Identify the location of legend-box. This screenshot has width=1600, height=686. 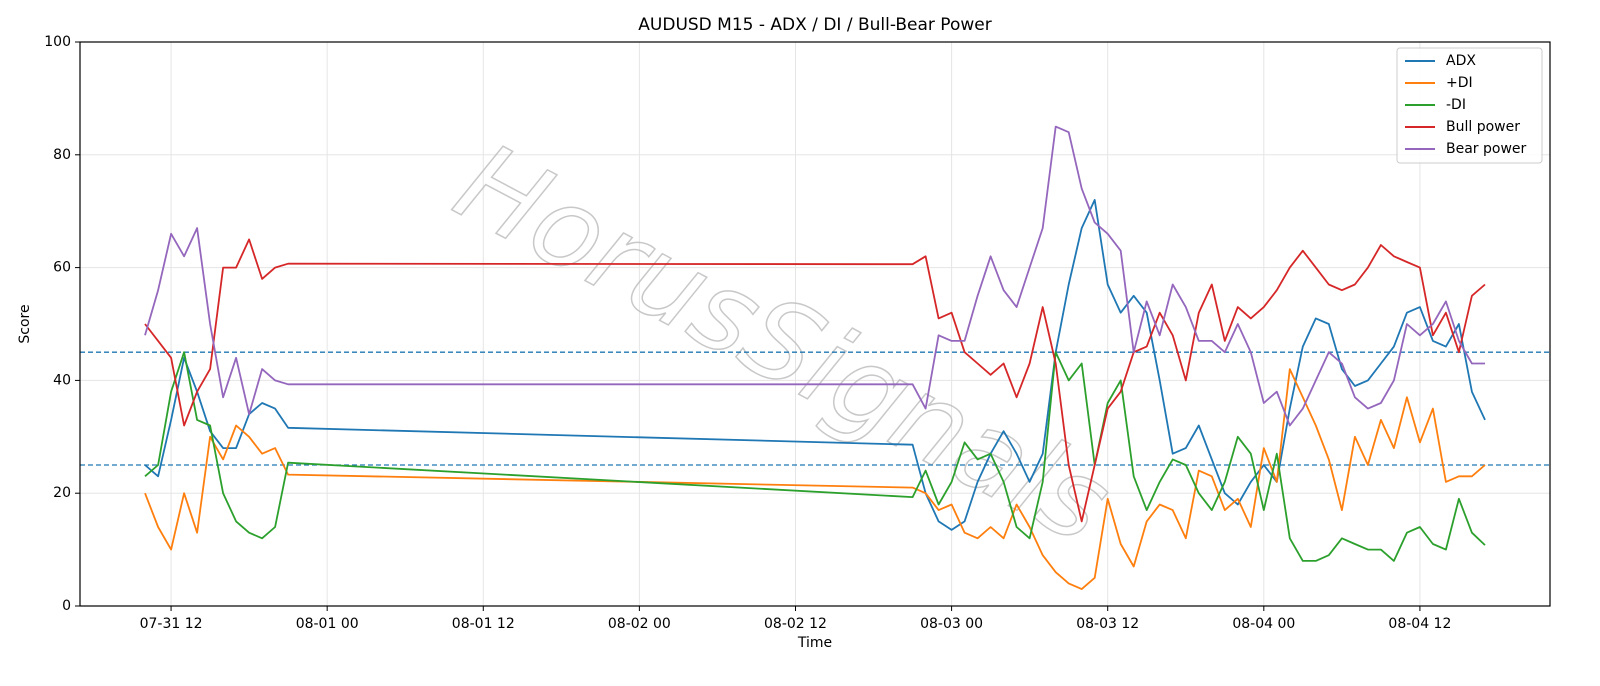
(1469, 105).